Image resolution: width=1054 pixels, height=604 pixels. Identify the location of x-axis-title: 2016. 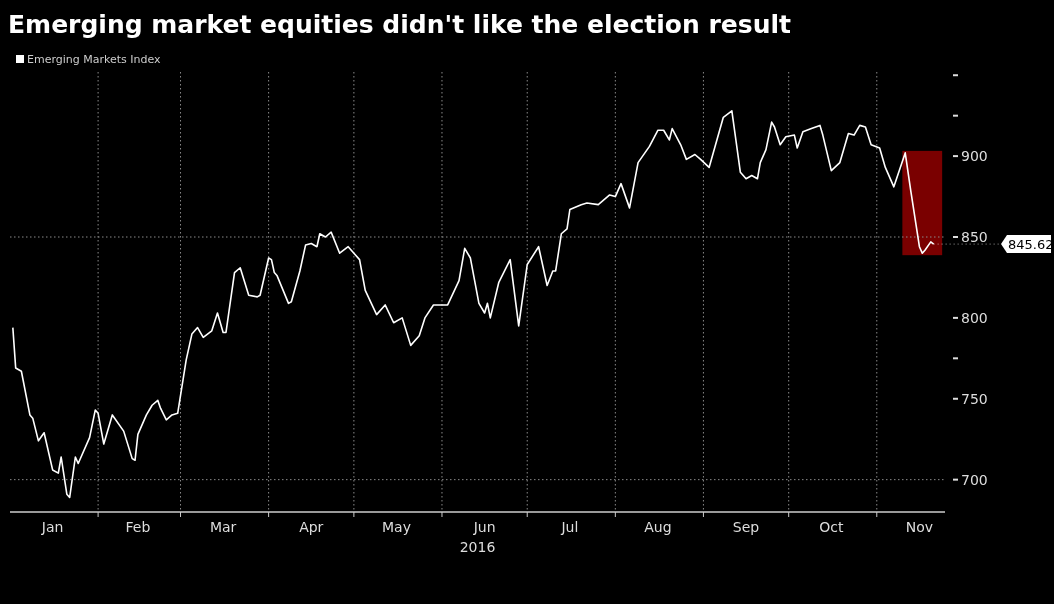
(477, 547).